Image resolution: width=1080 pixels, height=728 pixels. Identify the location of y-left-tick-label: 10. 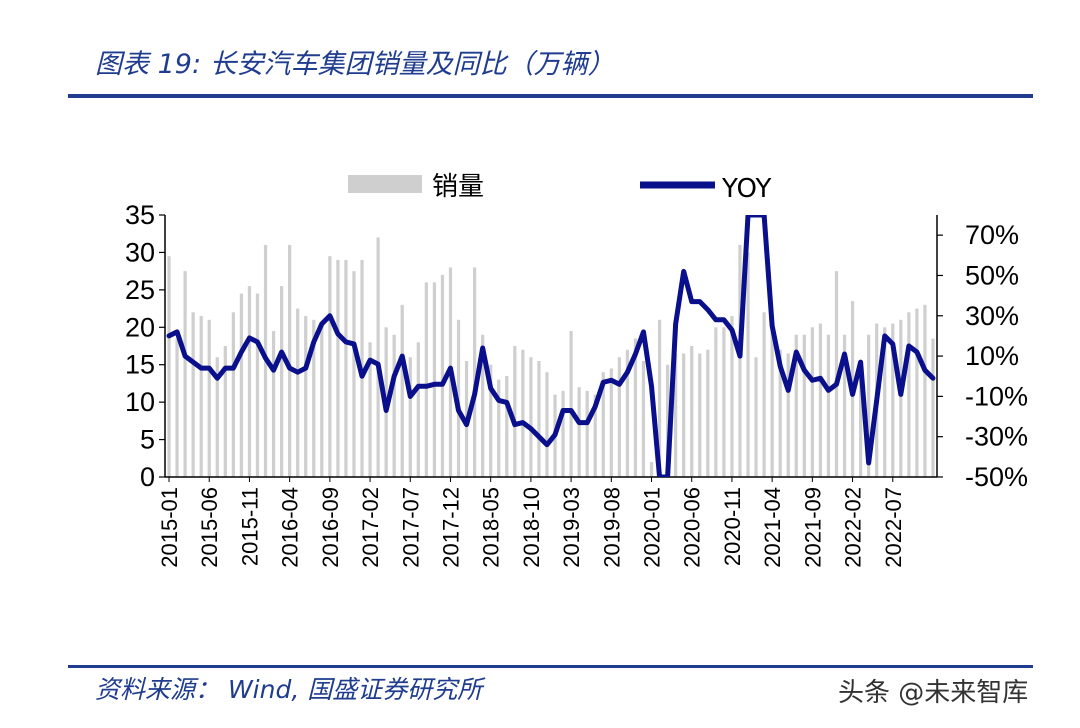
(140, 402).